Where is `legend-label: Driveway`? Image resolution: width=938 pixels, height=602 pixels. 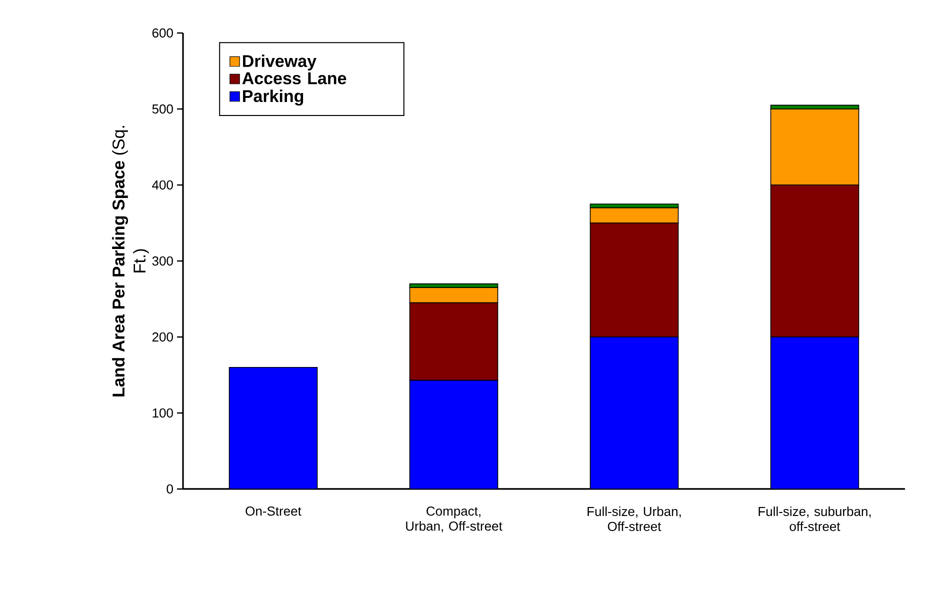
legend-label: Driveway is located at coordinates (279, 62).